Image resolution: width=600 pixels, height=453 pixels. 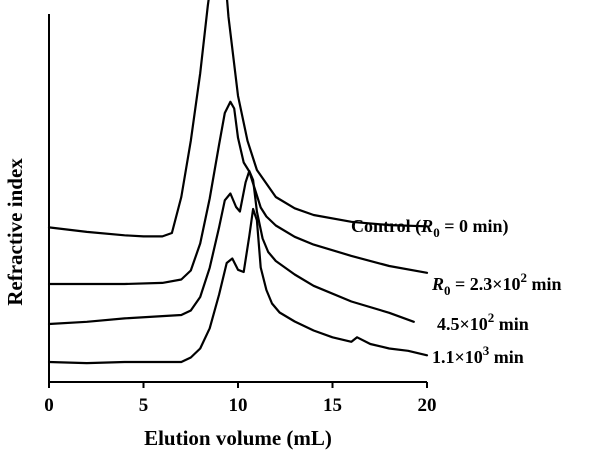 What do you see at coordinates (15, 232) in the screenshot?
I see `y-axis-label: Refractive index` at bounding box center [15, 232].